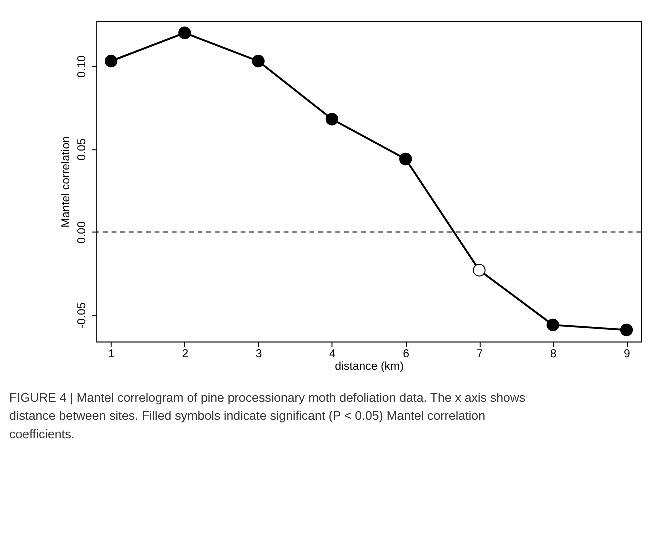  Describe the element at coordinates (369, 366) in the screenshot. I see `x-axis-title: distance (km)` at that location.